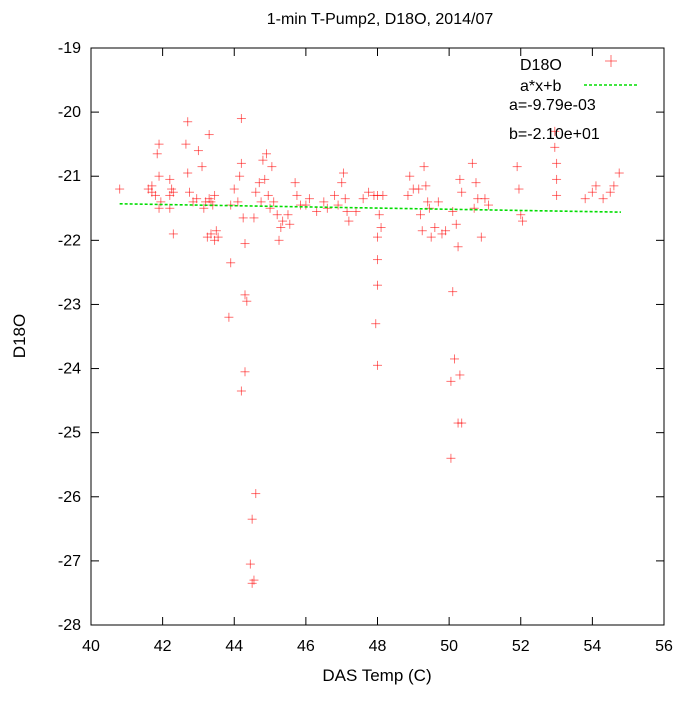  I want to click on legend: D18O a*x+b a=-9.79e-03 b=-2.10e+01, so click(573, 99).